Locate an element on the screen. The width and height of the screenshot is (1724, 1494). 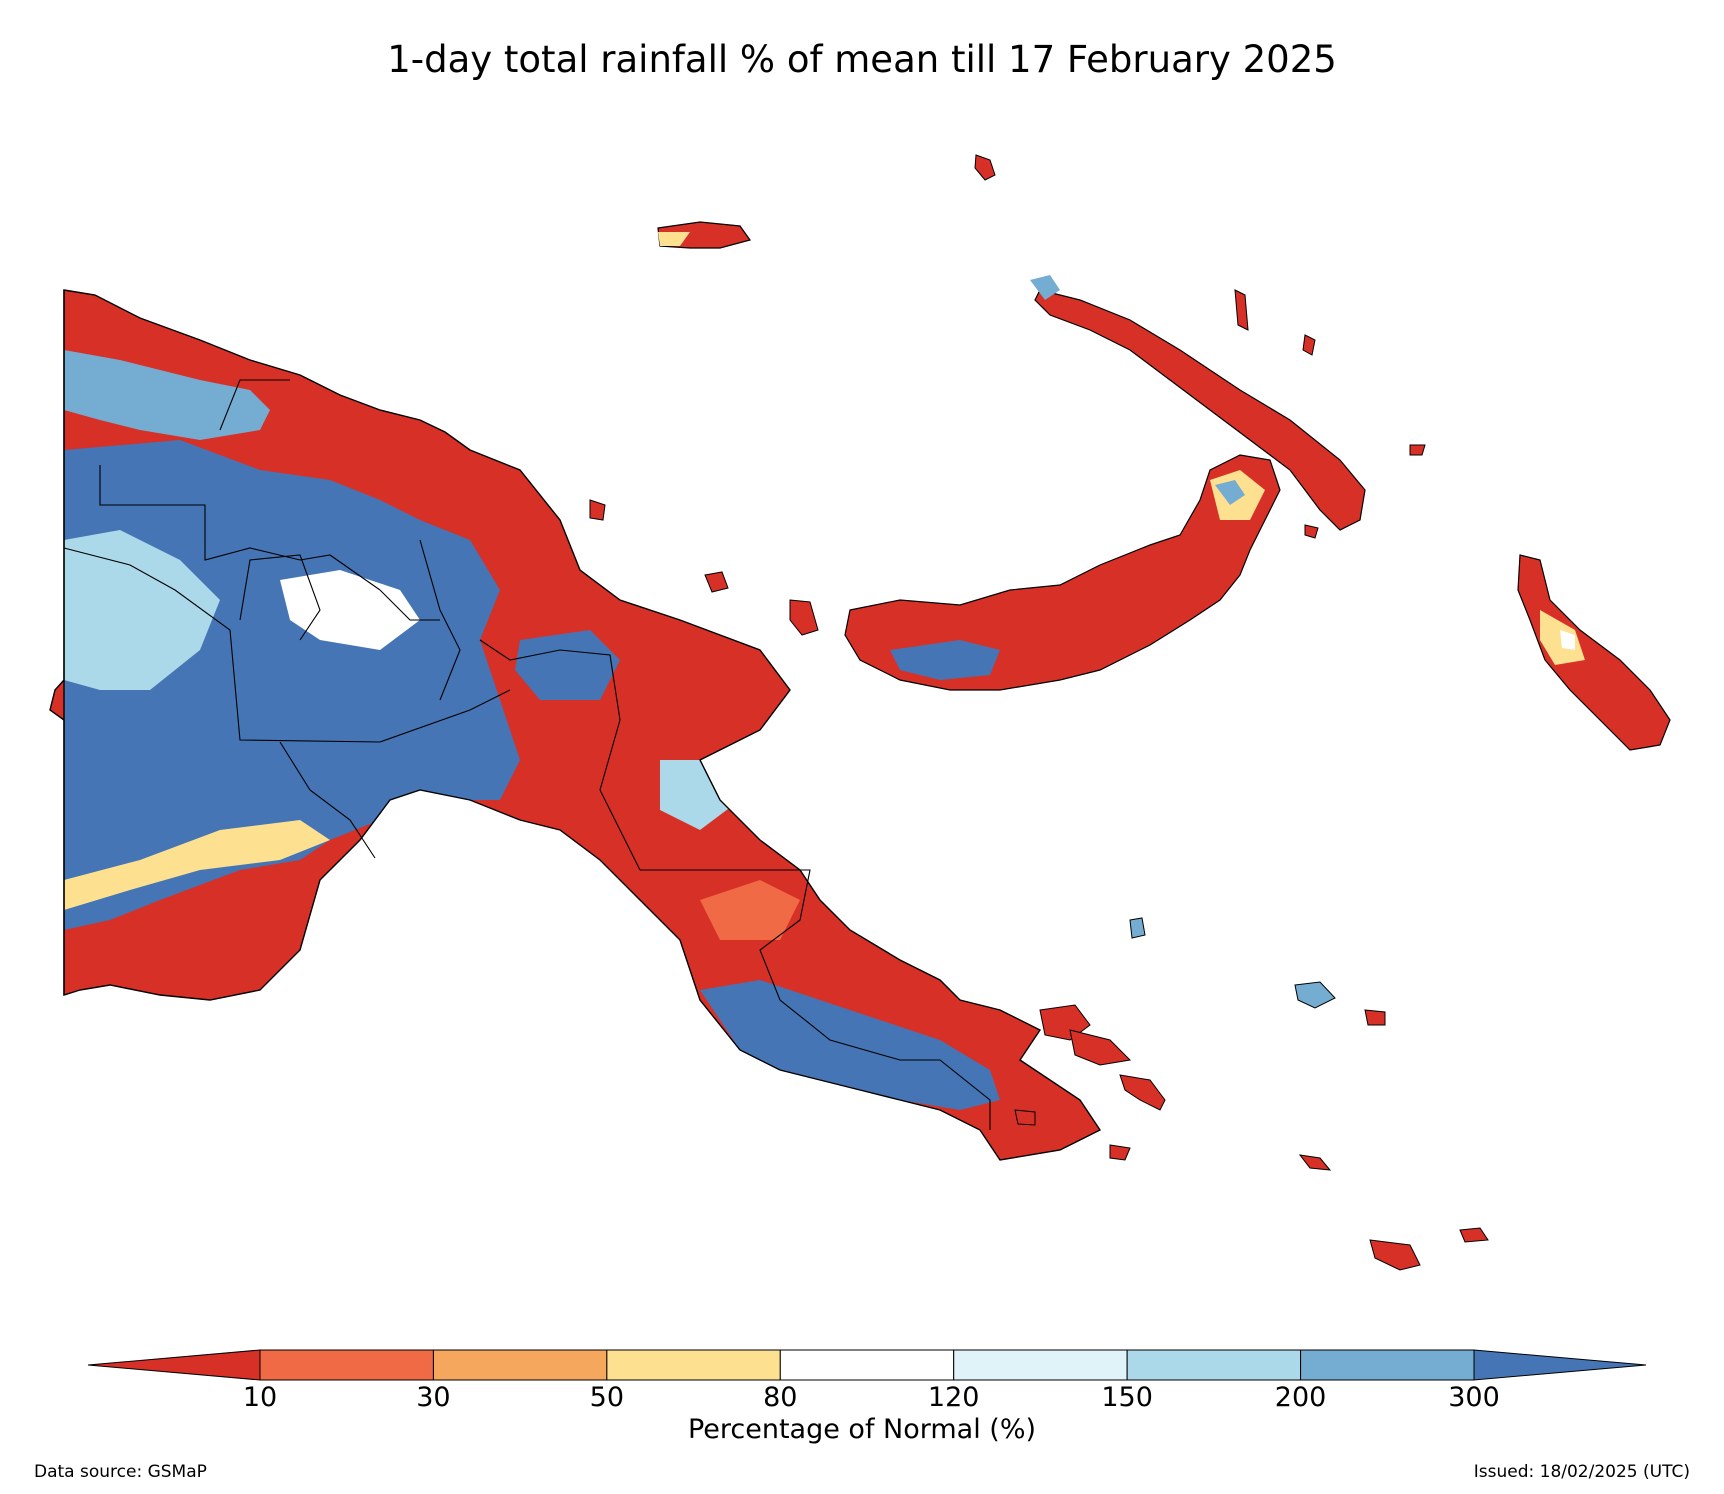
bougainville-white-patch is located at coordinates (1567, 640).